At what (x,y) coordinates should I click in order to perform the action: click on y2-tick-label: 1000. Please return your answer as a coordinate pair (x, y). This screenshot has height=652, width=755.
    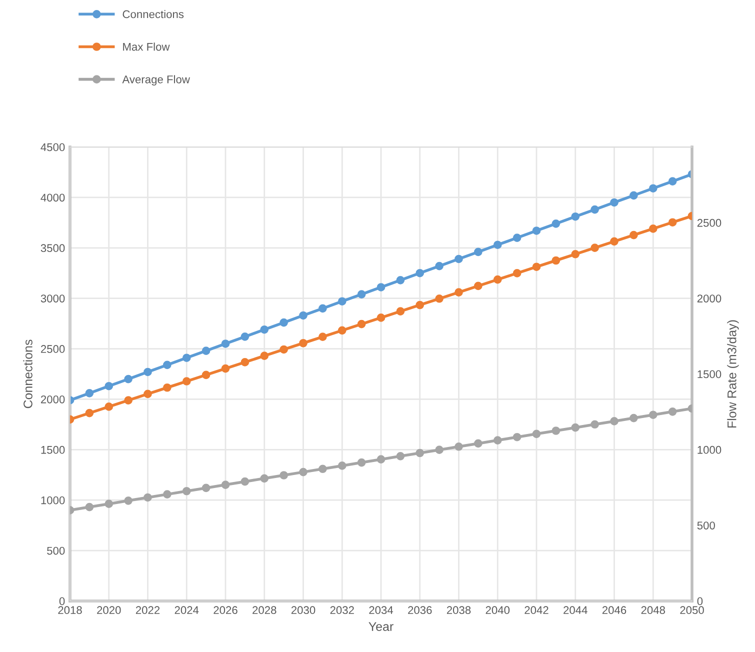
    Looking at the image, I should click on (710, 450).